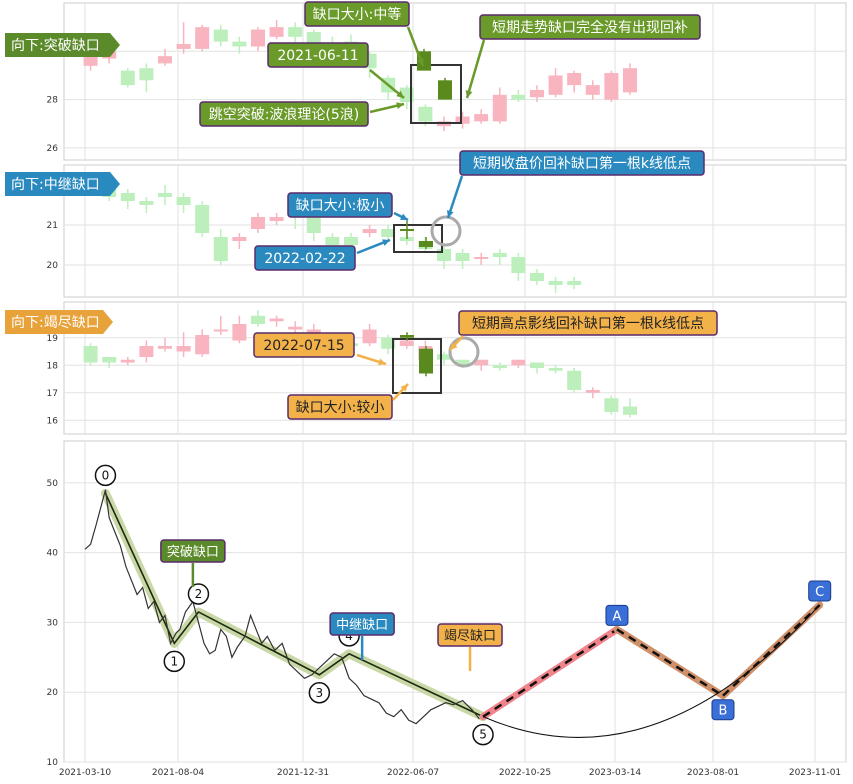  I want to click on y-tick-label: 30, so click(53, 623).